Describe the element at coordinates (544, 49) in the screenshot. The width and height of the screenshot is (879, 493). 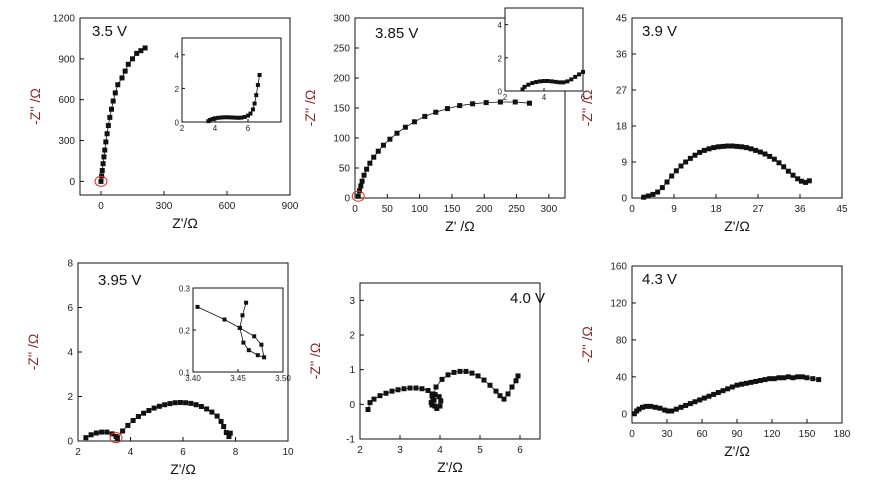
I see `inset-frame` at that location.